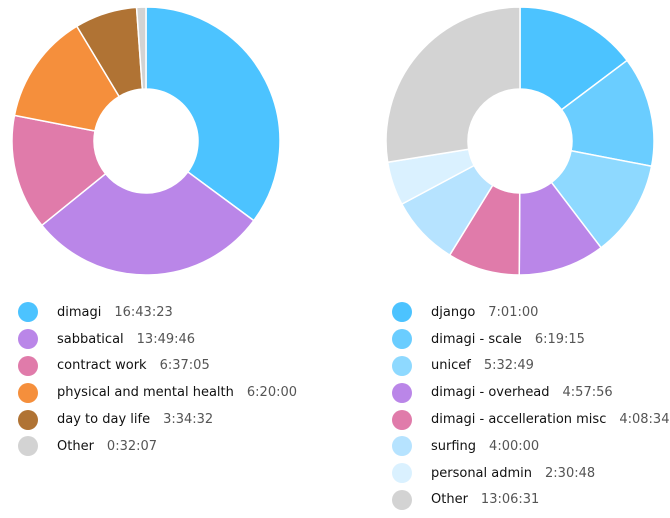 This screenshot has width=670, height=518. What do you see at coordinates (104, 420) in the screenshot?
I see `legend-label: day to day life` at bounding box center [104, 420].